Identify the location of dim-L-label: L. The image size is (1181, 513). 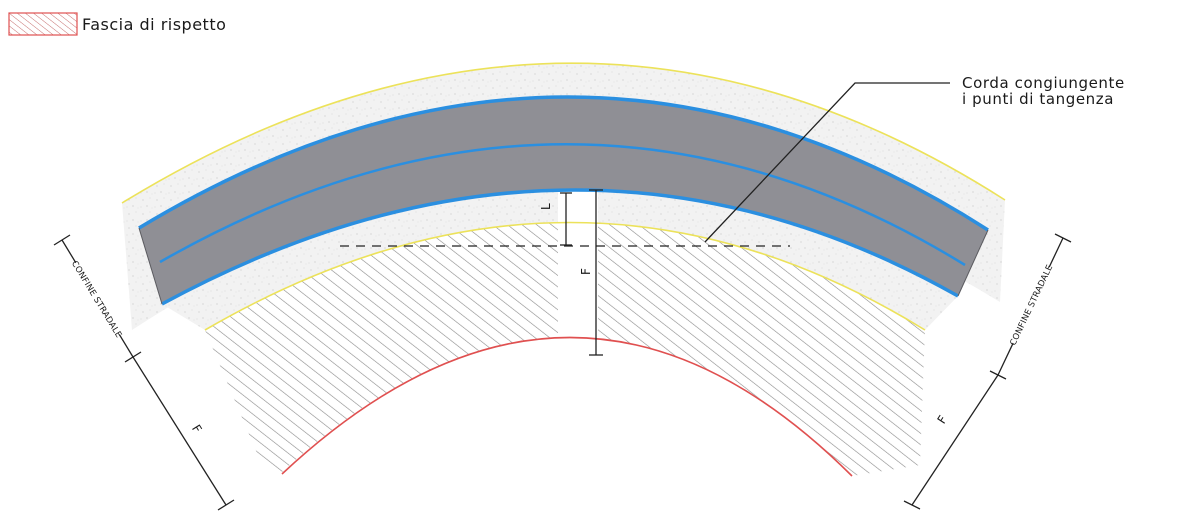
(546, 206).